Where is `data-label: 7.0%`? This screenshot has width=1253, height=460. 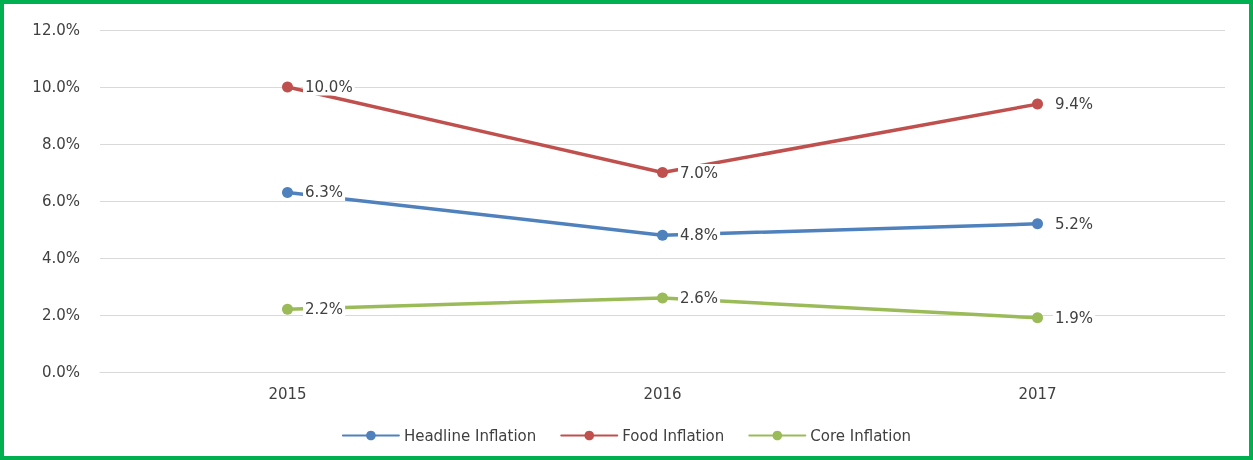 data-label: 7.0% is located at coordinates (699, 172).